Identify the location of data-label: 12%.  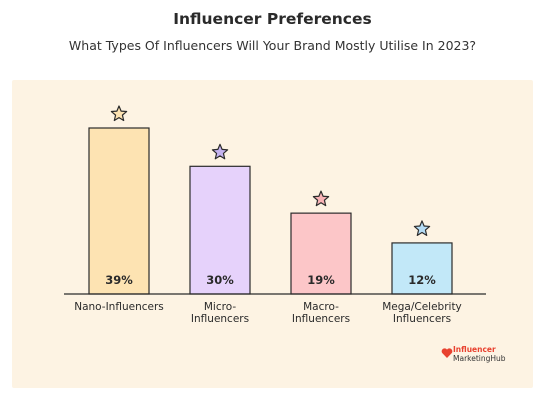
(422, 280).